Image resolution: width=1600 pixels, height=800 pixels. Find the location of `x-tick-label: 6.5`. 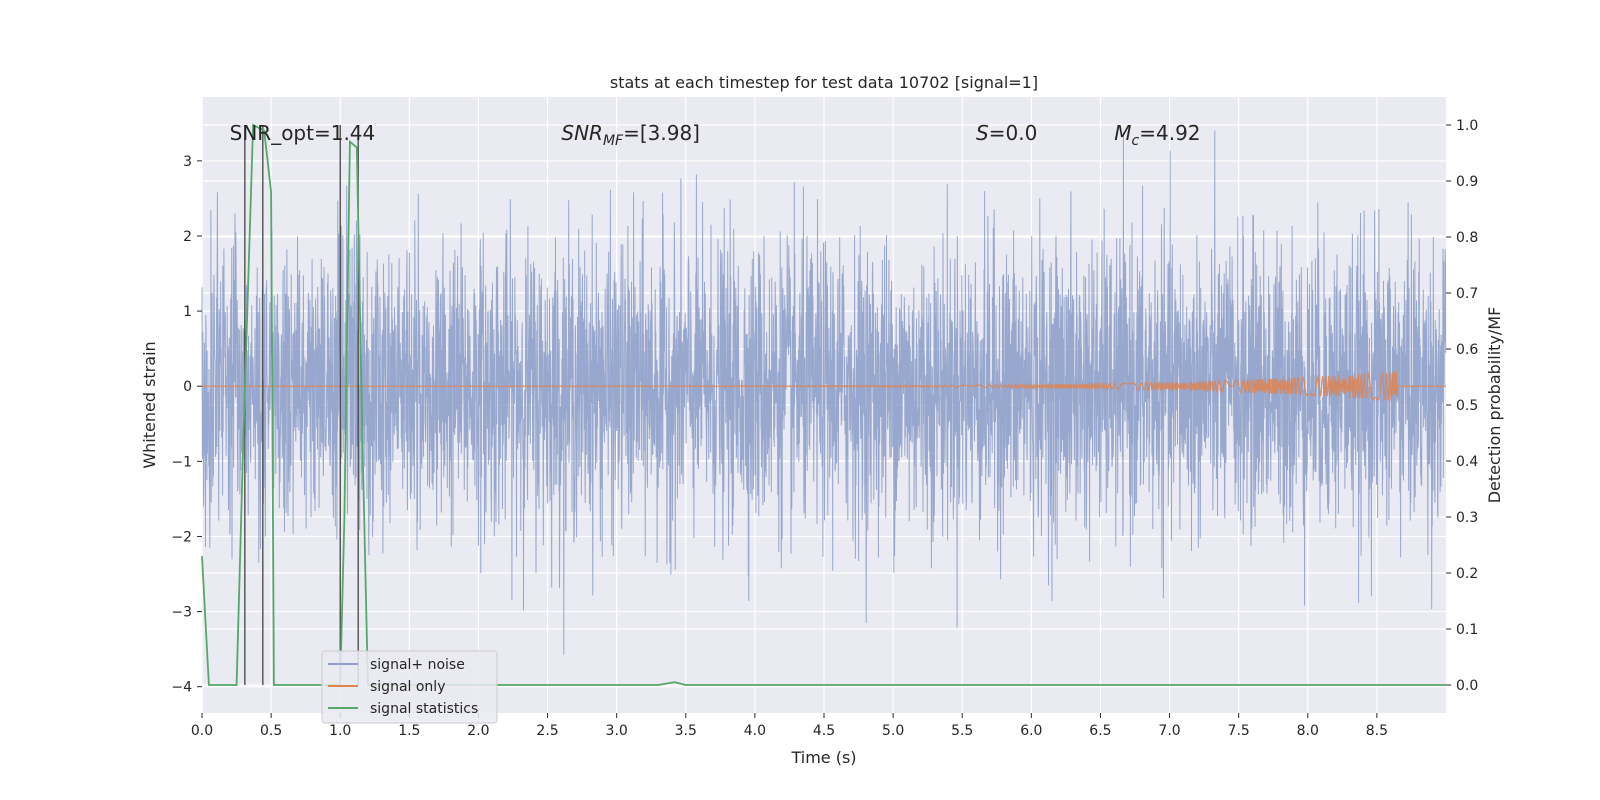

x-tick-label: 6.5 is located at coordinates (1100, 731).